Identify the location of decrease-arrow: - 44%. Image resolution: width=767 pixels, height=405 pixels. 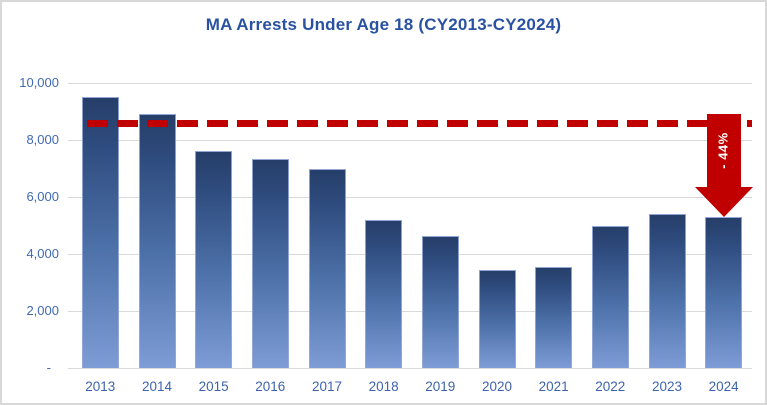
(723, 150).